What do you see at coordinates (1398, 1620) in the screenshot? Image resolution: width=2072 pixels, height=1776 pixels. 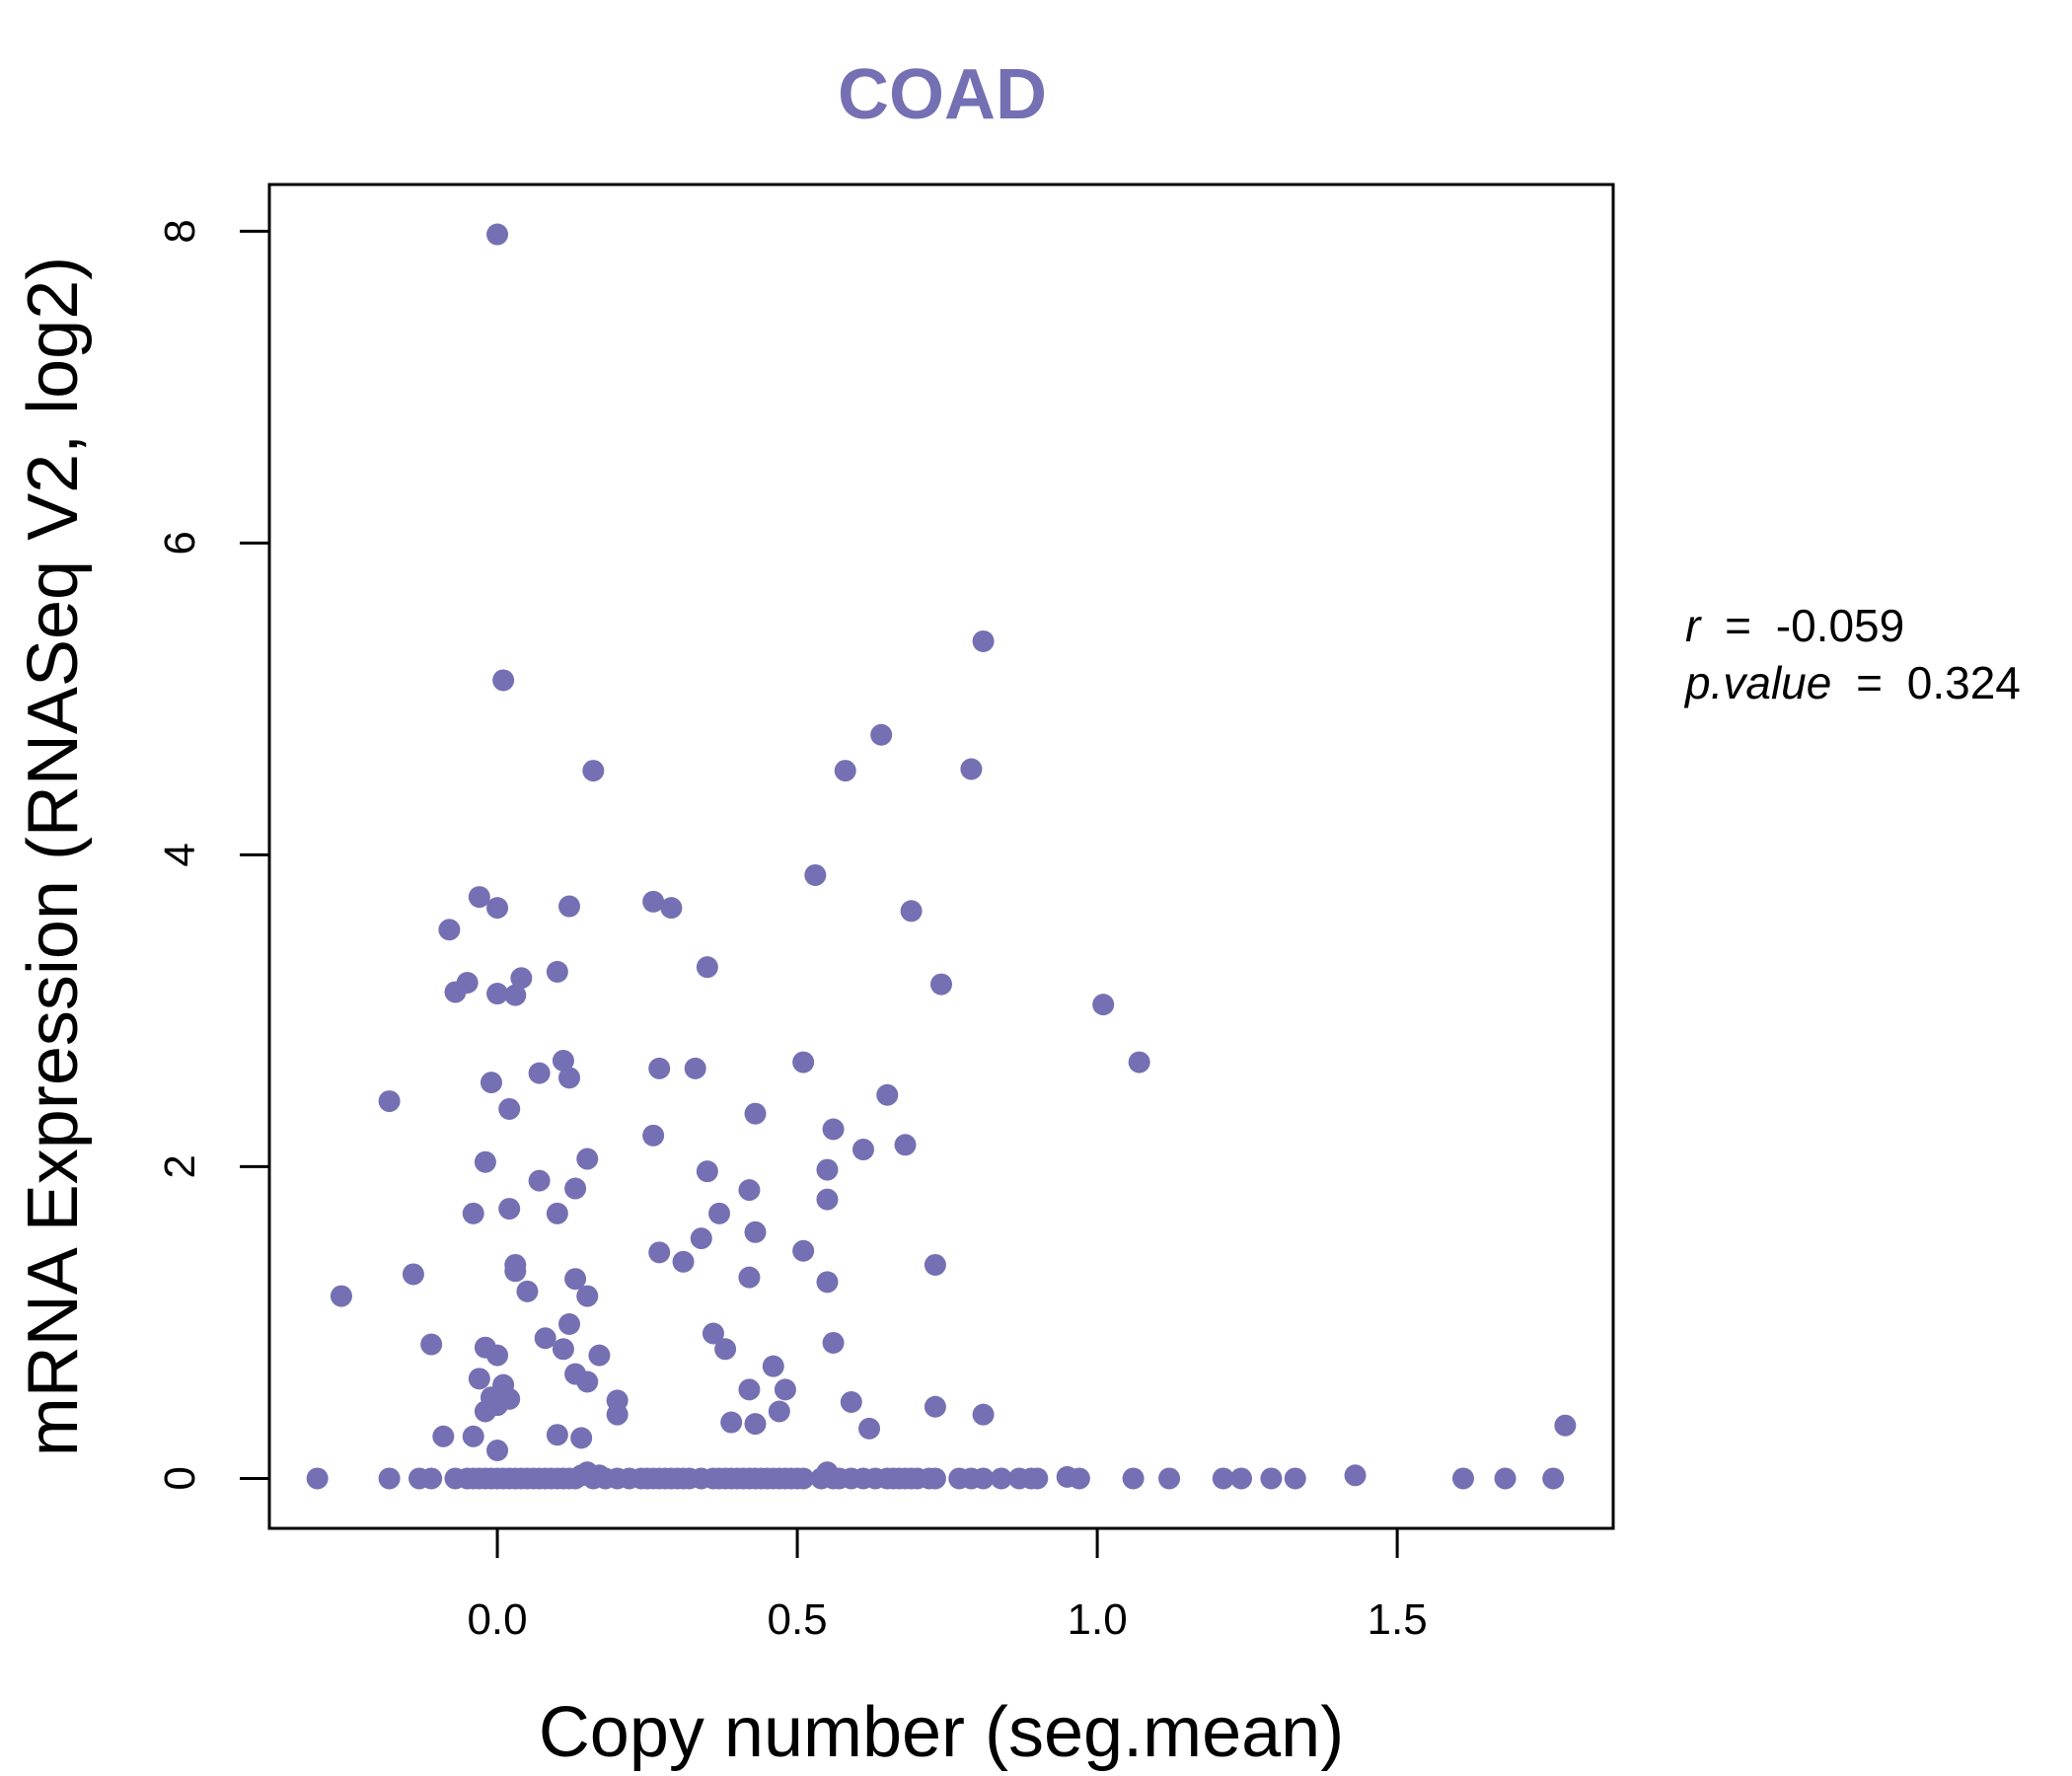 I see `x-tick-label: 1.5` at bounding box center [1398, 1620].